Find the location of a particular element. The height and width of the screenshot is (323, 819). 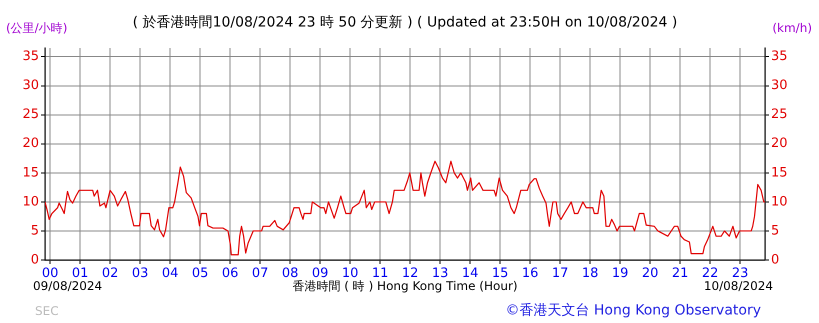

x-tick-label: 21 is located at coordinates (680, 274).